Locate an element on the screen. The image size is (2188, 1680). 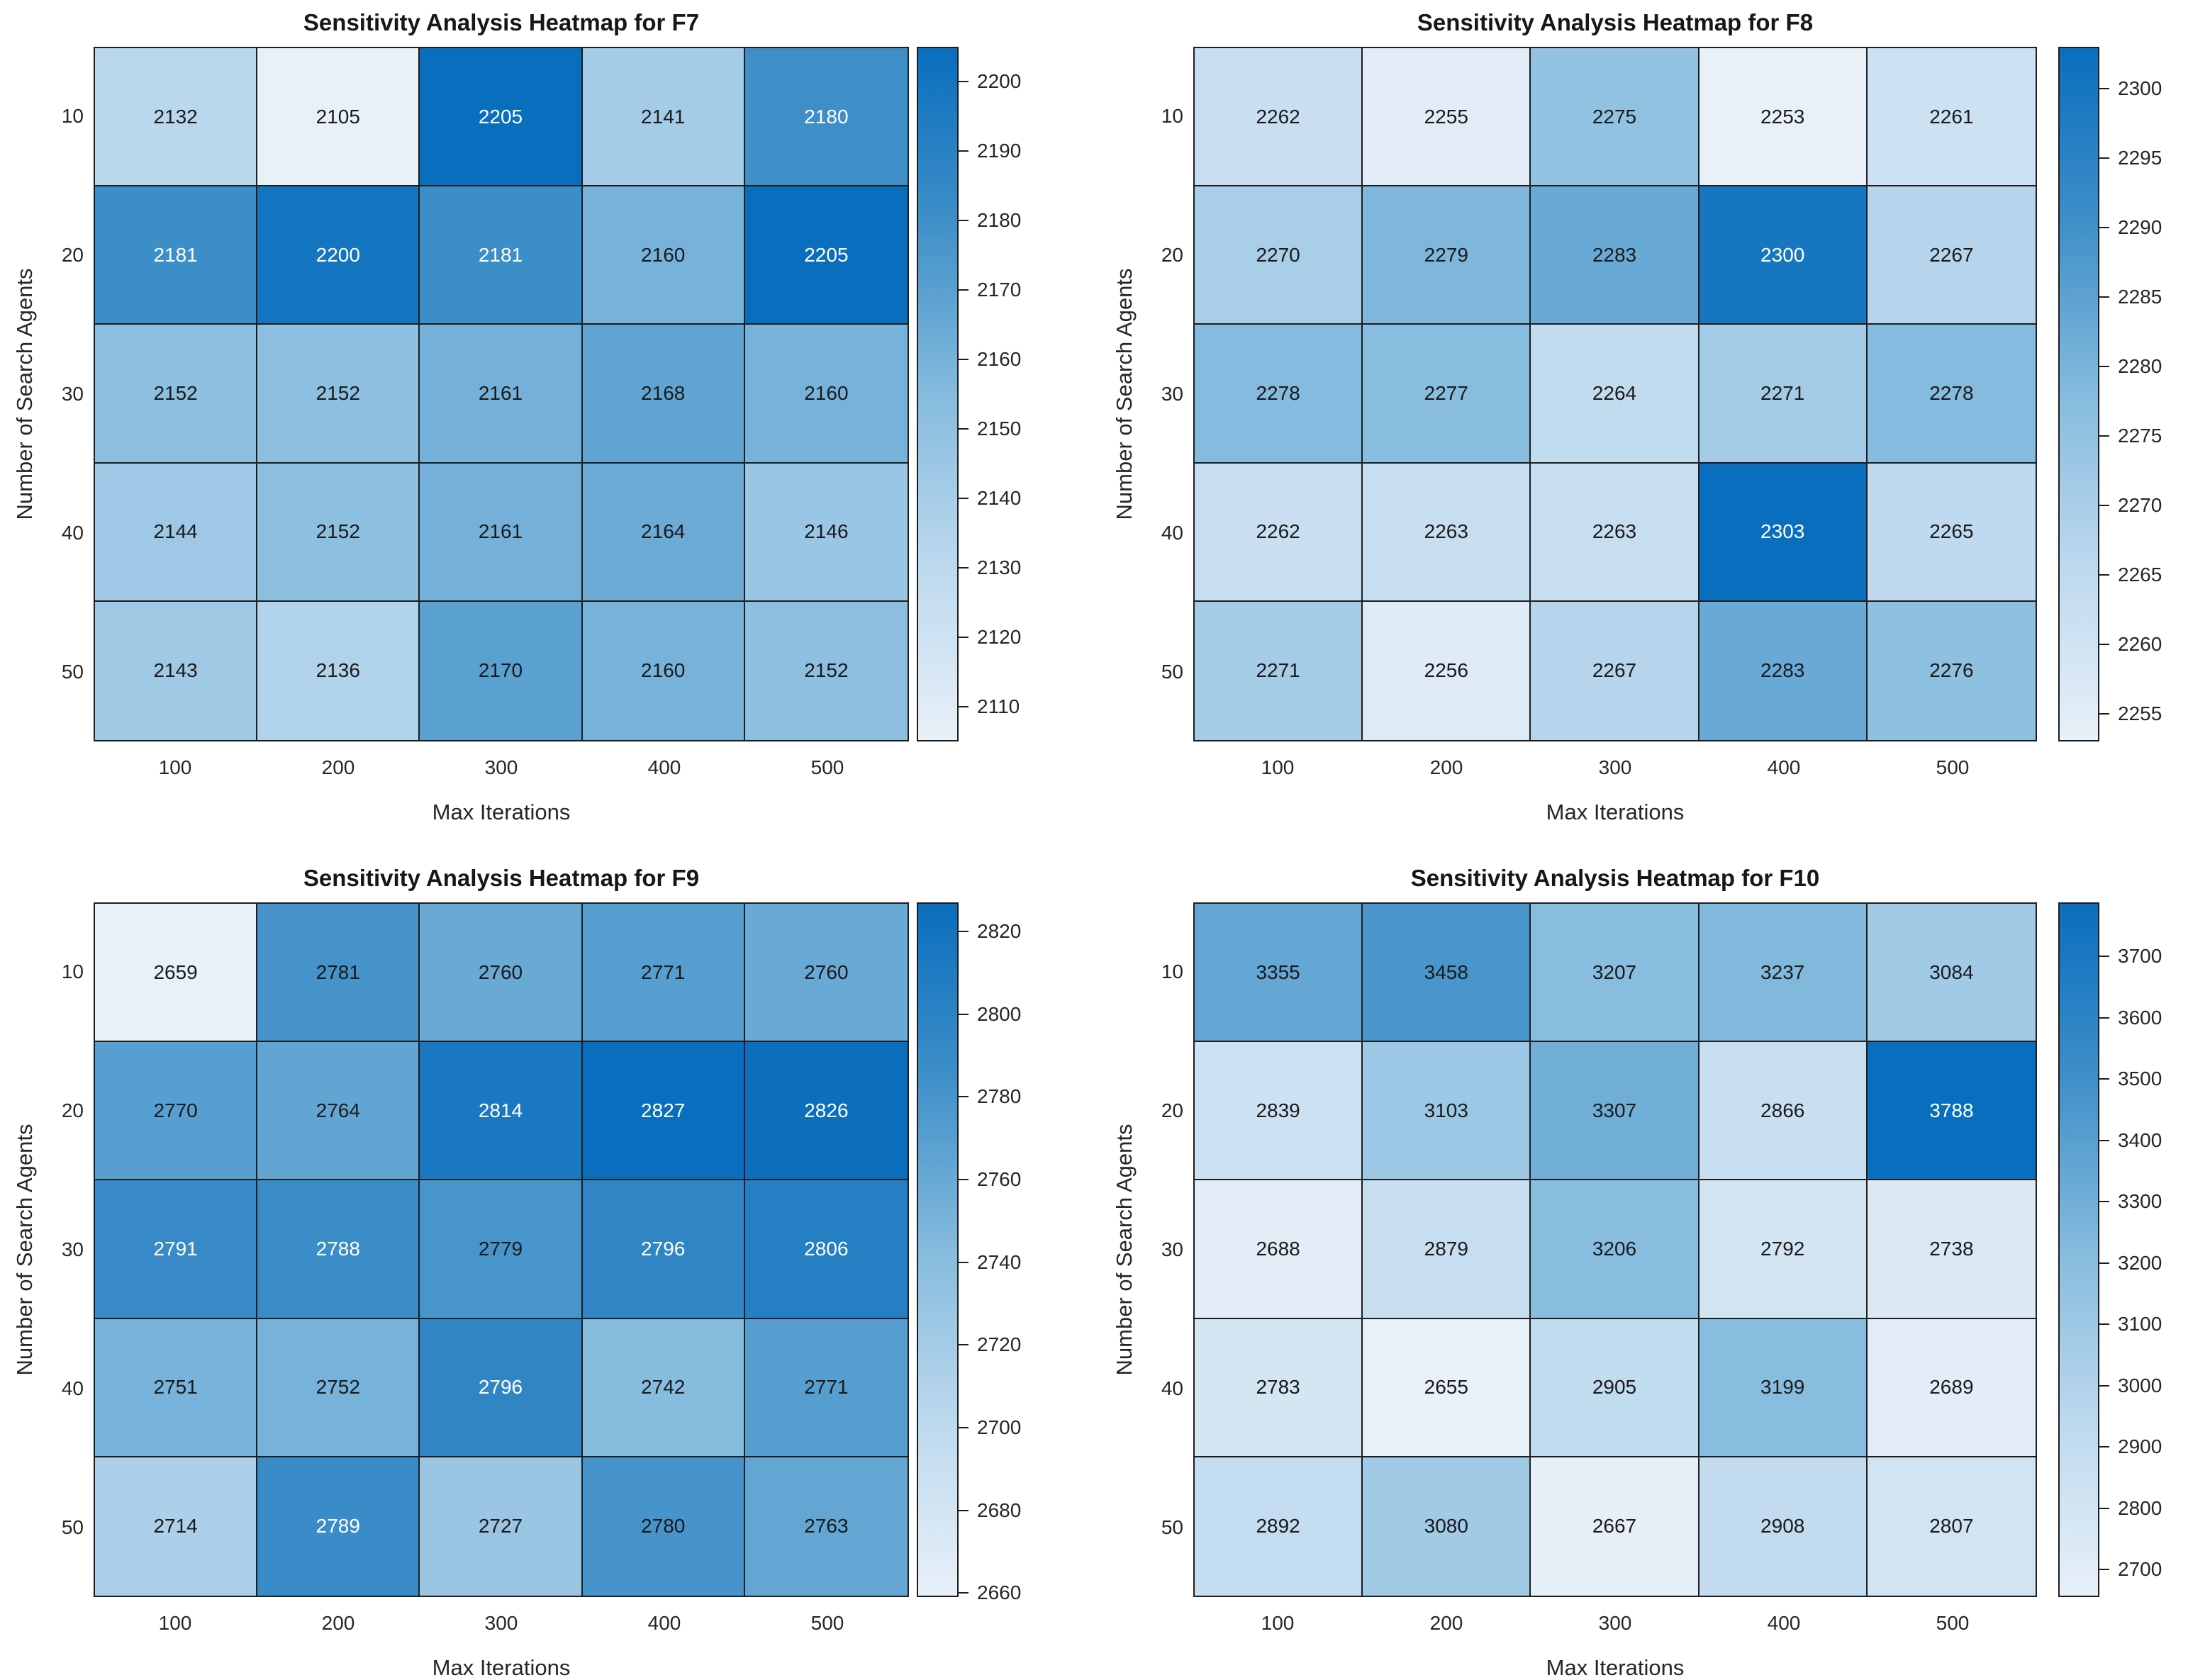
colorbar-tick-label: 3200 is located at coordinates (2140, 1262).